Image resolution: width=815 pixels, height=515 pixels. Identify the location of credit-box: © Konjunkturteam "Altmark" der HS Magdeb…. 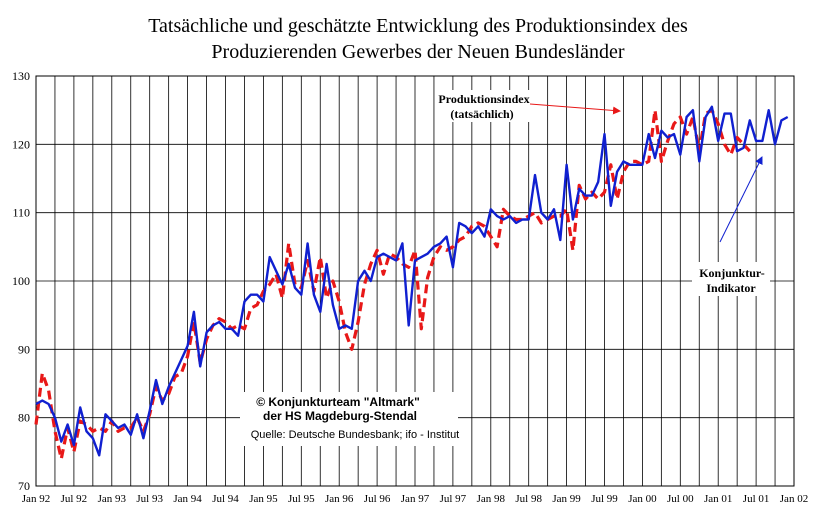
(349, 419).